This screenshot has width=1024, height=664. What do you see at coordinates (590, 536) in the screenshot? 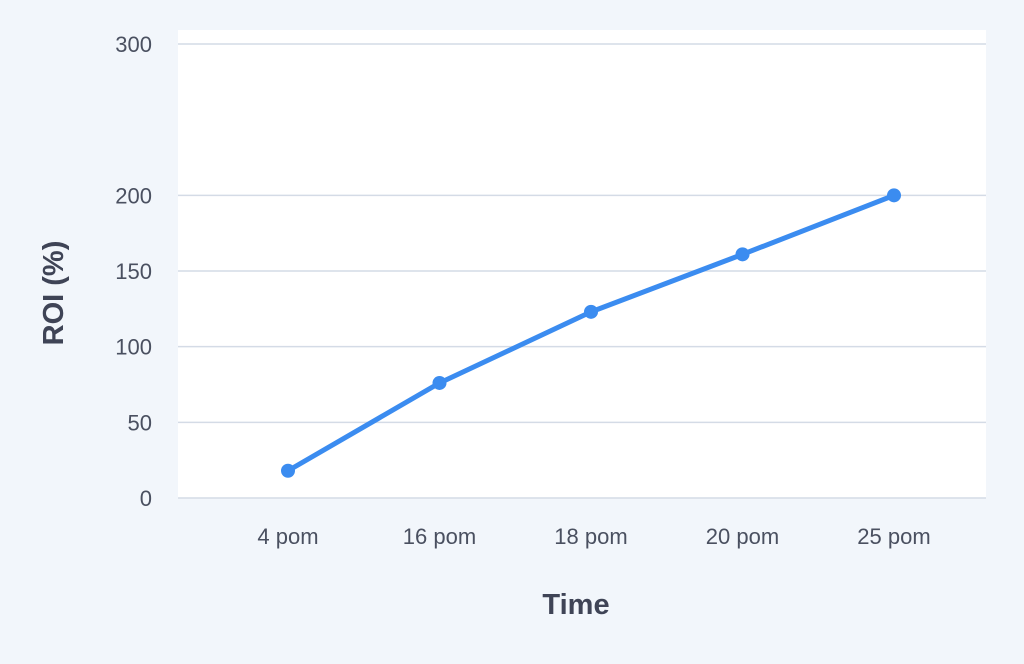
I see `x-tick-label: 18 pom` at bounding box center [590, 536].